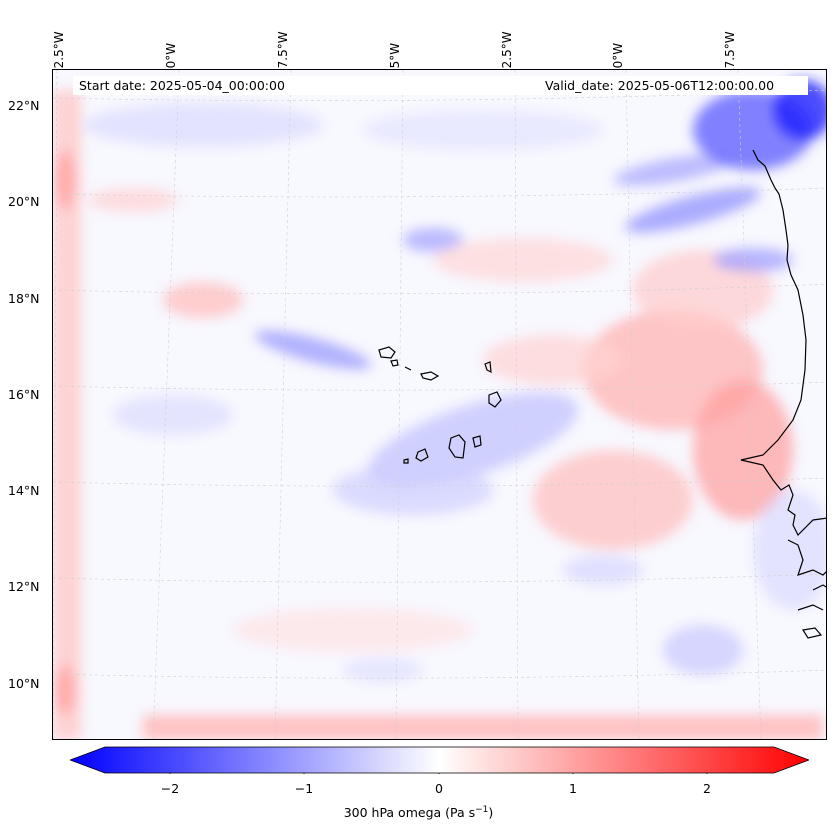 Image resolution: width=837 pixels, height=839 pixels. Describe the element at coordinates (24, 105) in the screenshot. I see `lat-label-22n: 22°N` at that location.